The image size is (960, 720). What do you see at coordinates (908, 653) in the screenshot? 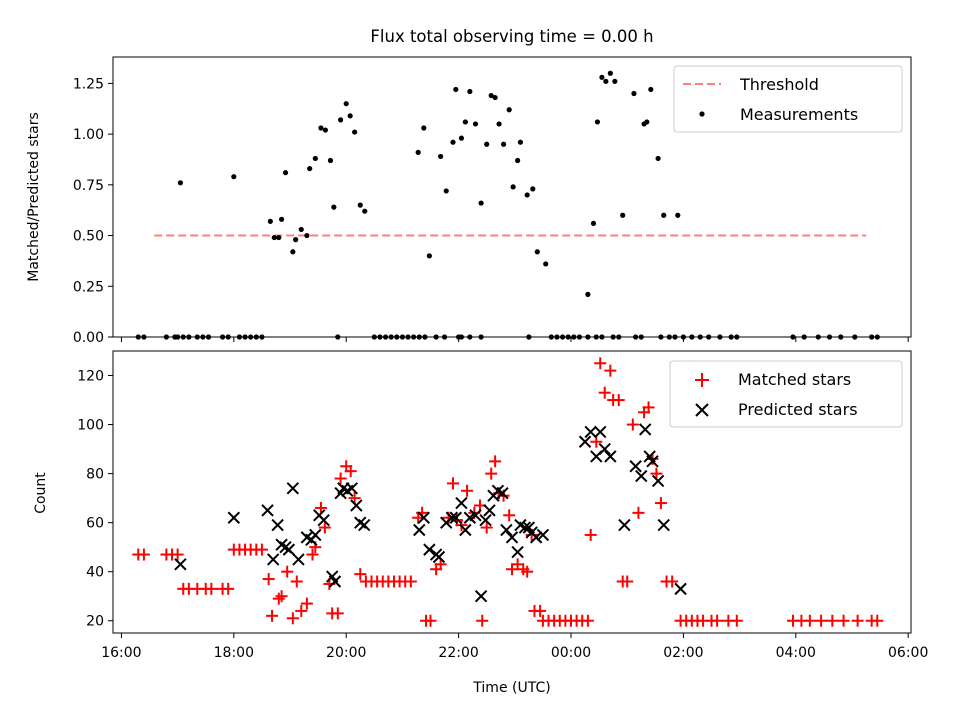
I see `bottom-xtick-label: 06:00` at bounding box center [908, 653].